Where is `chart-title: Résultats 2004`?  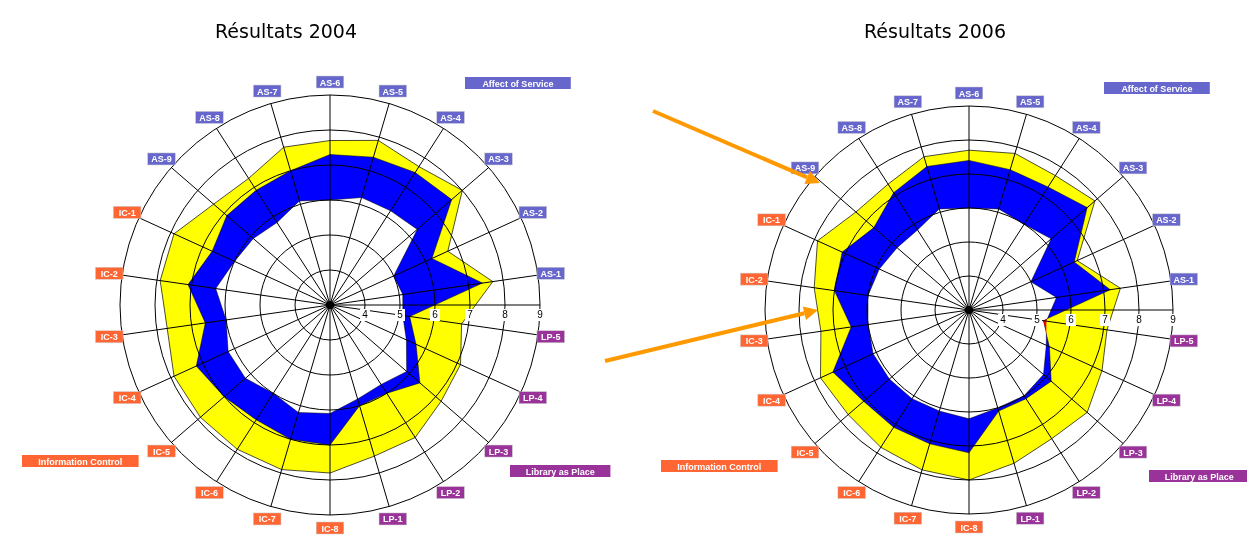
chart-title: Résultats 2004 is located at coordinates (286, 31).